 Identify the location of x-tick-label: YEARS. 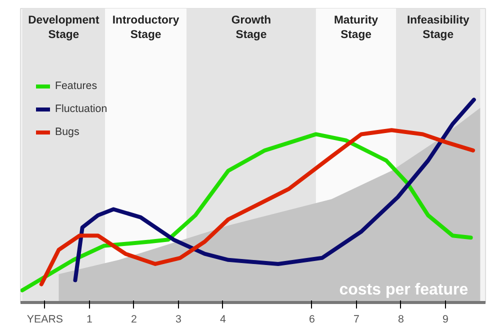
(45, 320).